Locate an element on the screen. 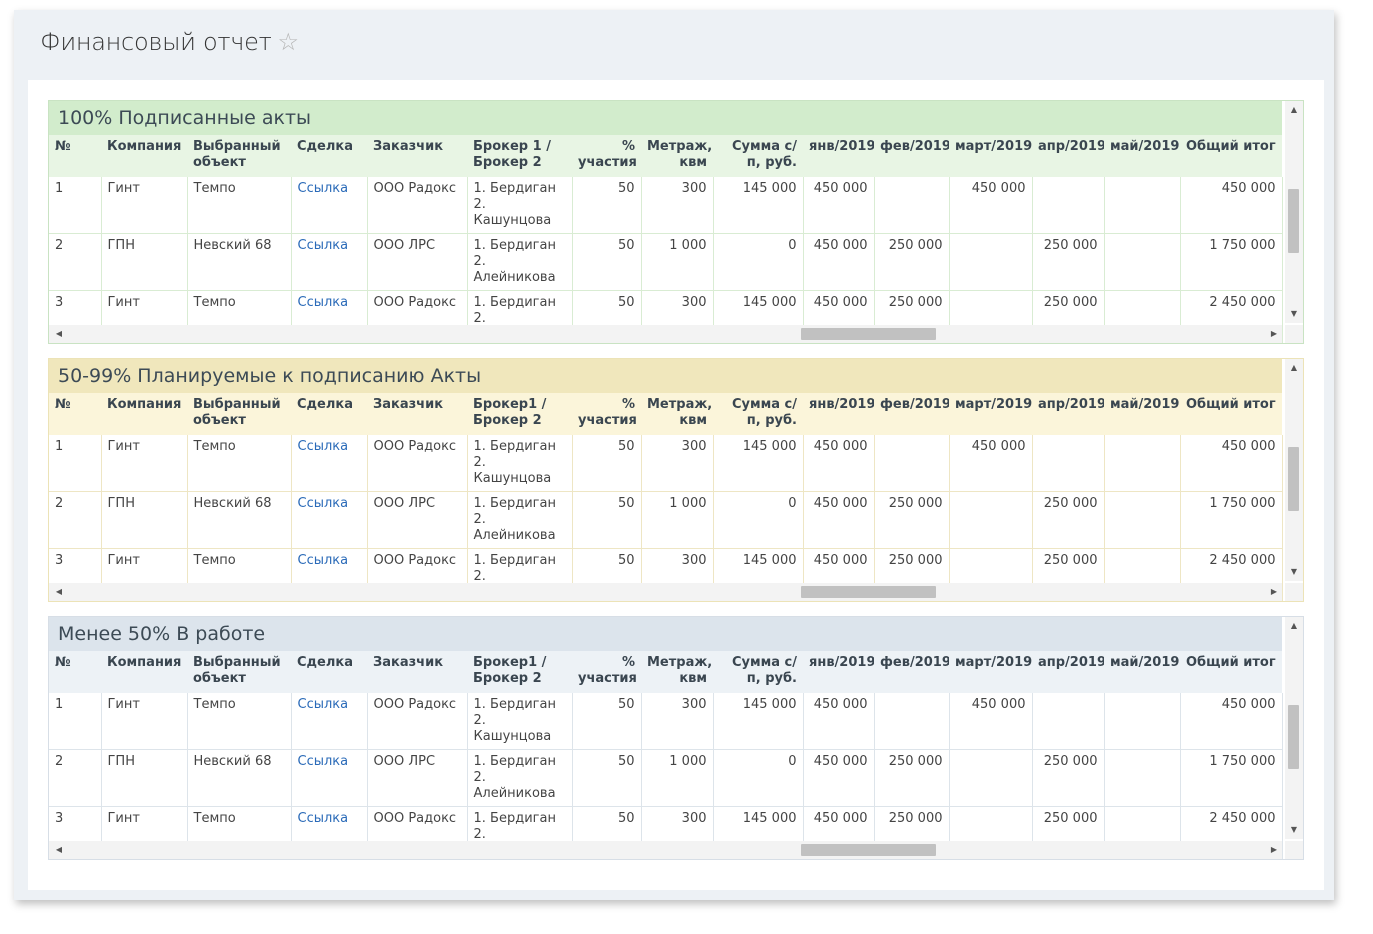 This screenshot has width=1373, height=934. page-title: Финансовый отчет ☆ is located at coordinates (169, 42).